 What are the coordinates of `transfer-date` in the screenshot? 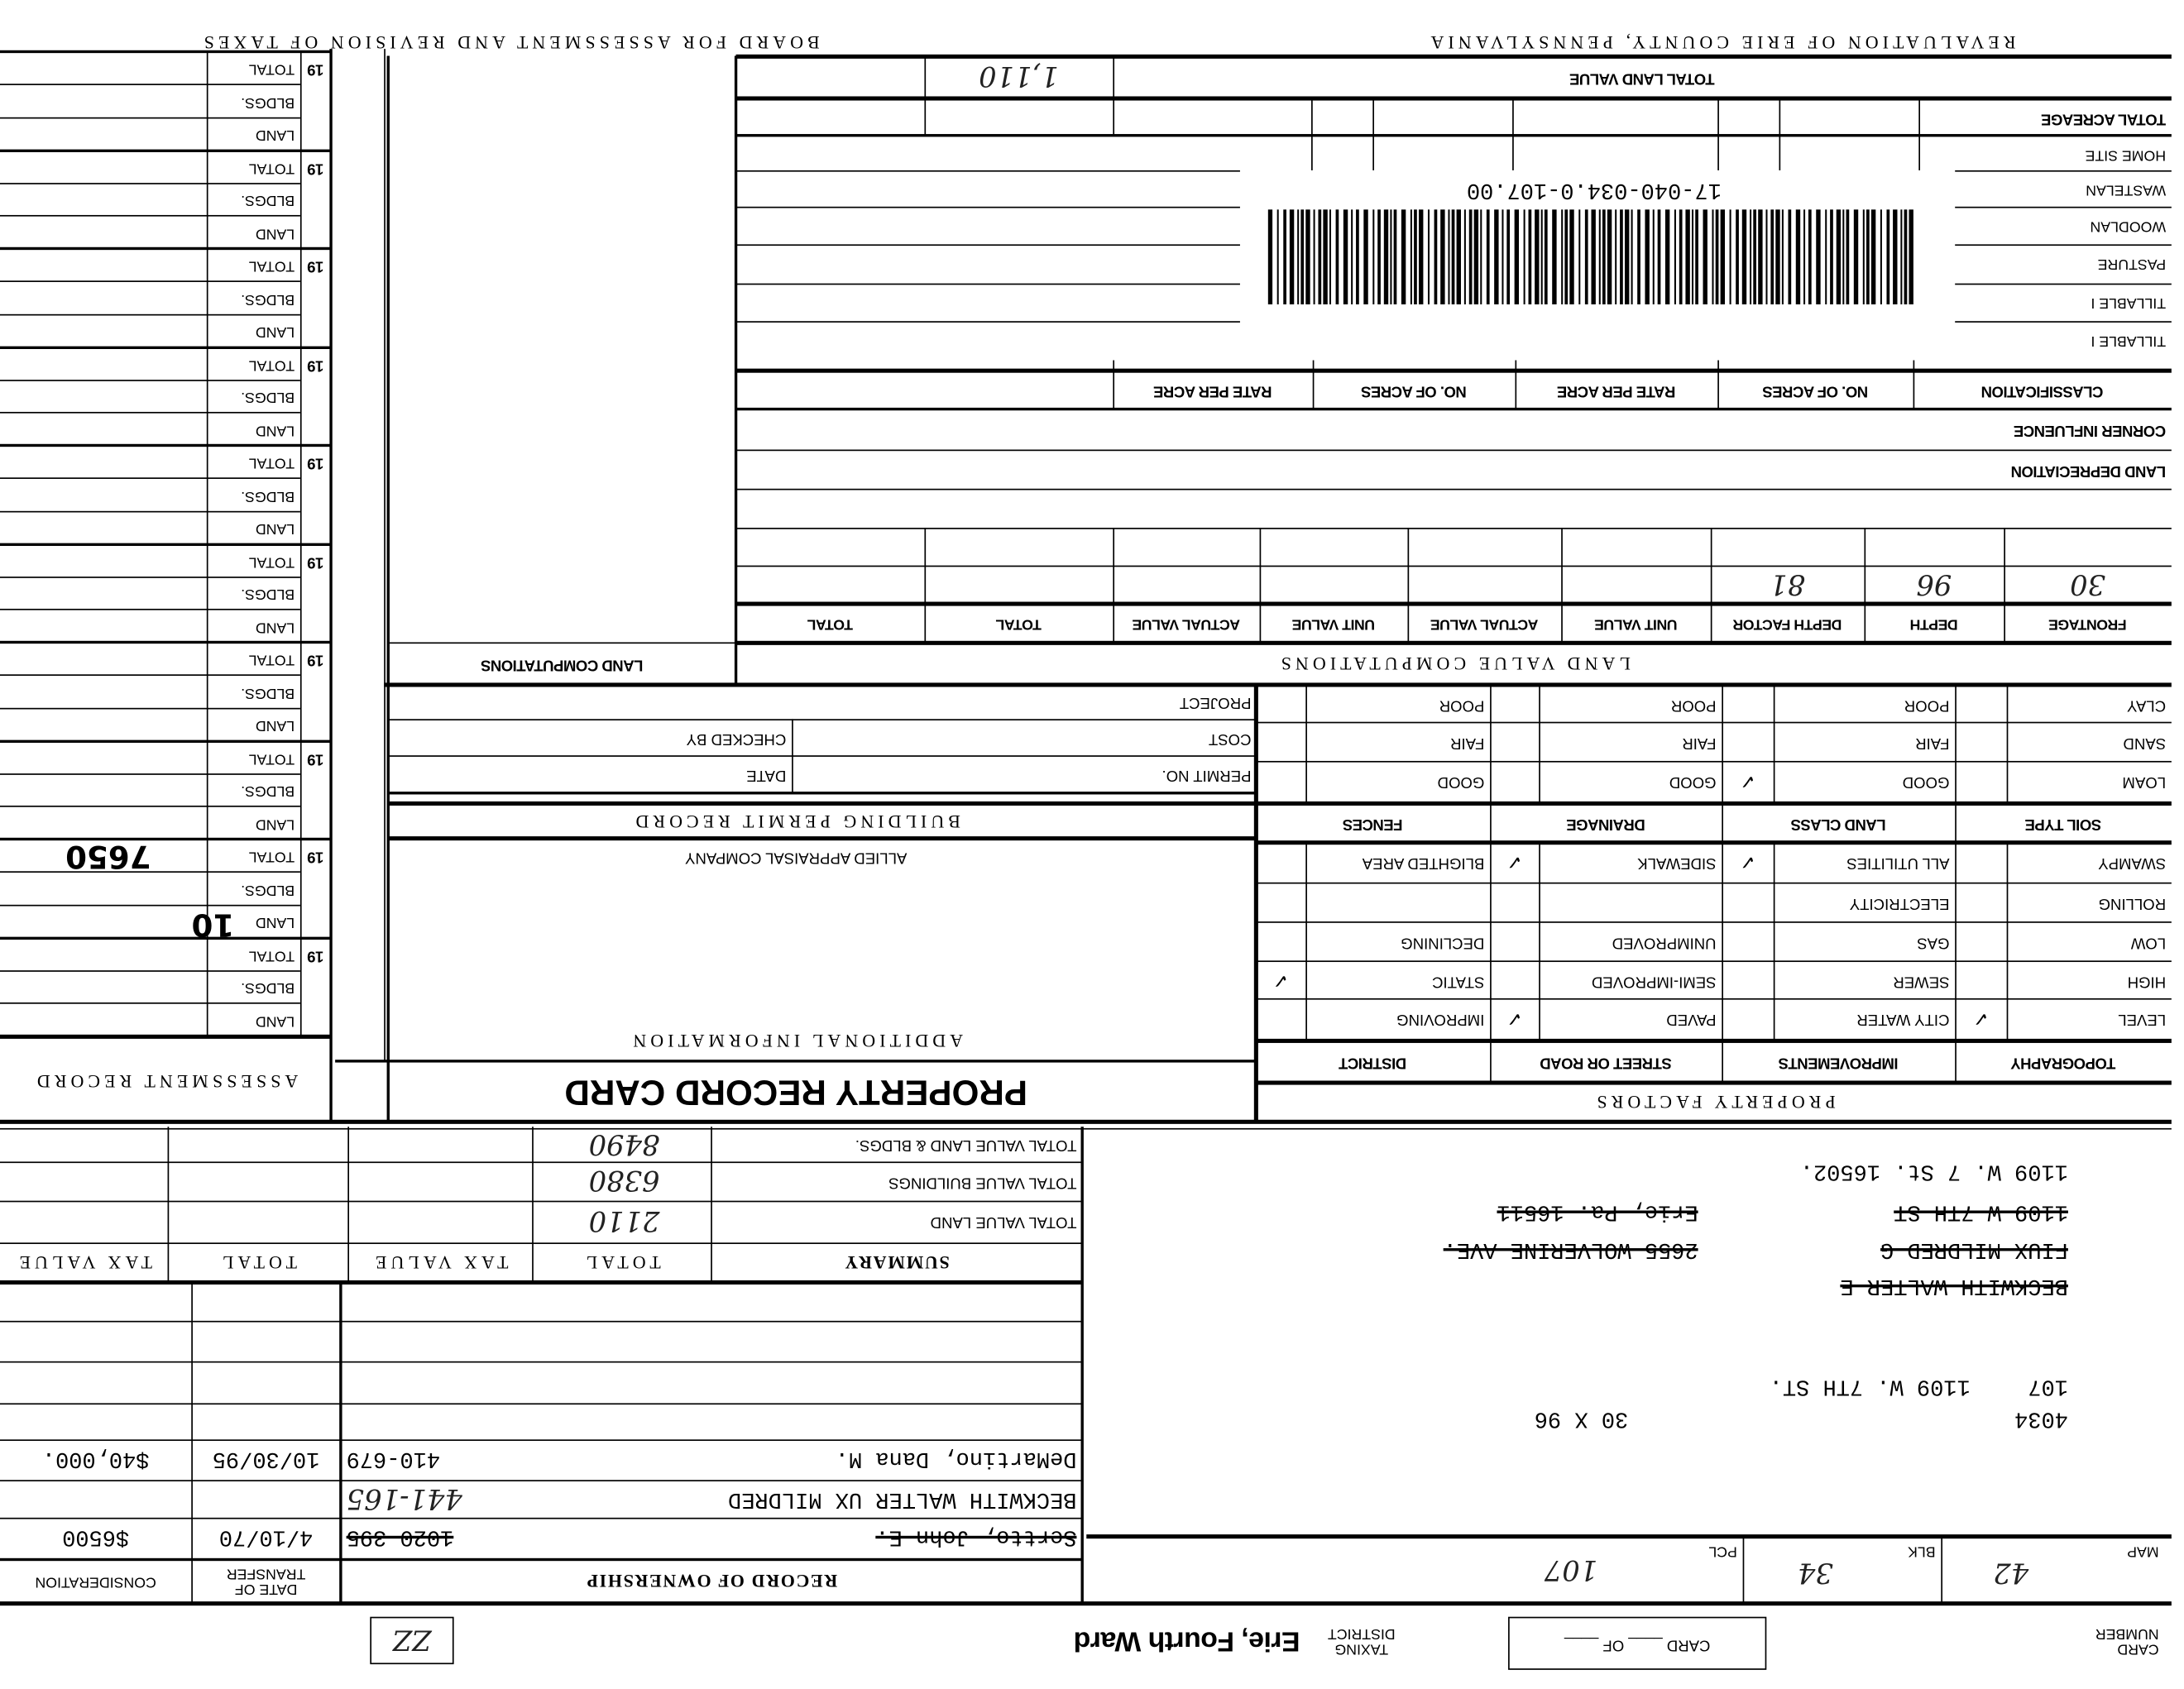 It's located at (266, 1499).